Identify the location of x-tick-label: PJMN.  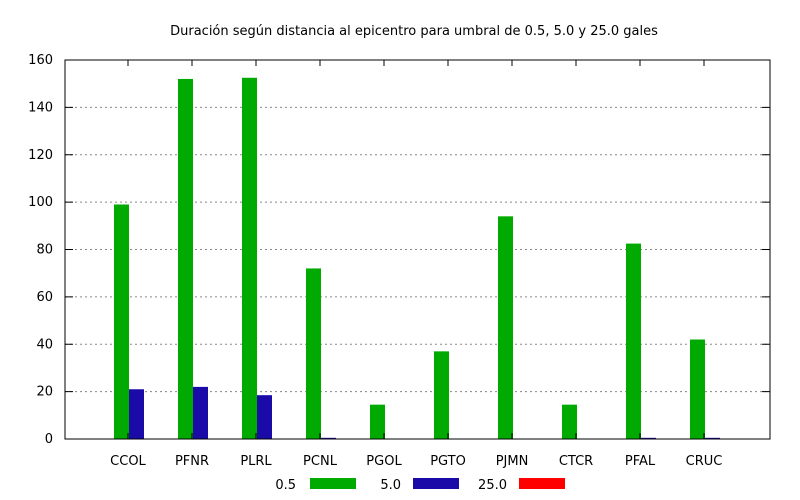
(512, 461).